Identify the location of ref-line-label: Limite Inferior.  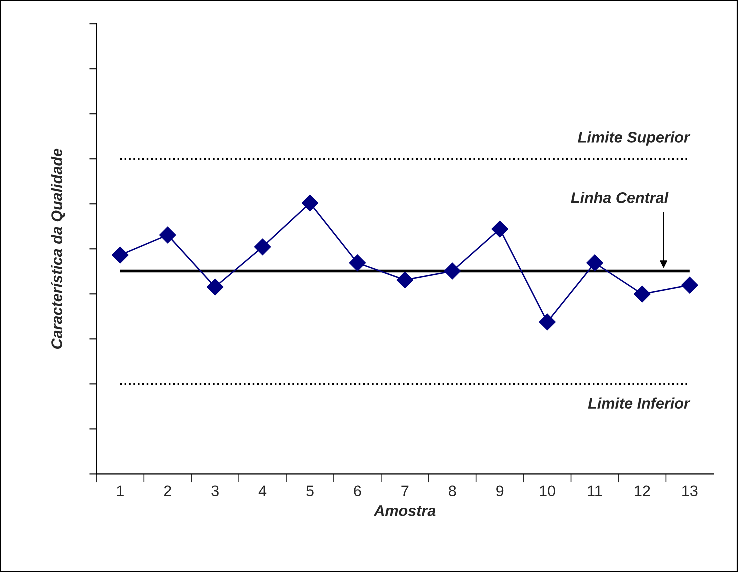
(639, 403).